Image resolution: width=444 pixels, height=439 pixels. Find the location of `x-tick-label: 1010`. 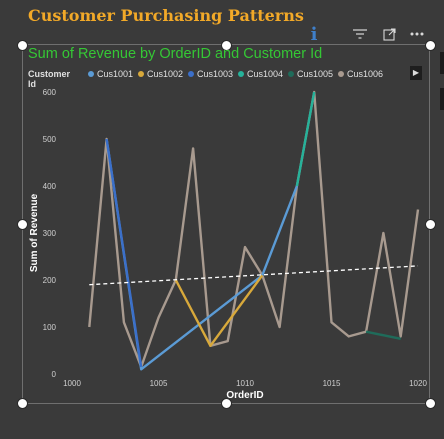

x-tick-label: 1010 is located at coordinates (245, 383).